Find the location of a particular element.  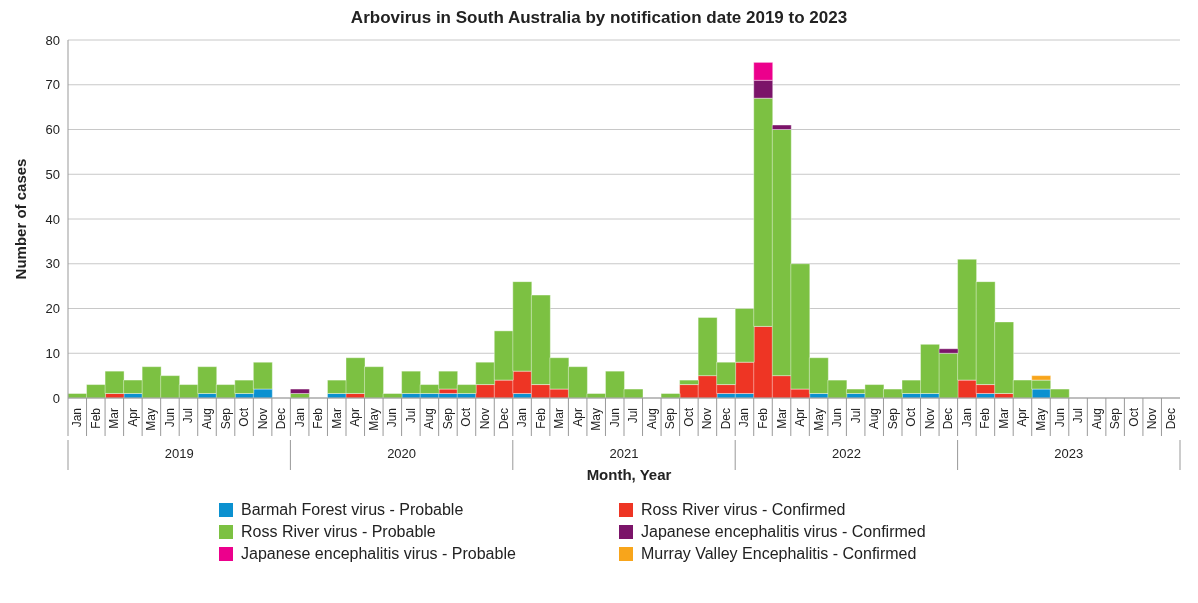

legend-label: Barmah Forest virus - Probable is located at coordinates (352, 510).